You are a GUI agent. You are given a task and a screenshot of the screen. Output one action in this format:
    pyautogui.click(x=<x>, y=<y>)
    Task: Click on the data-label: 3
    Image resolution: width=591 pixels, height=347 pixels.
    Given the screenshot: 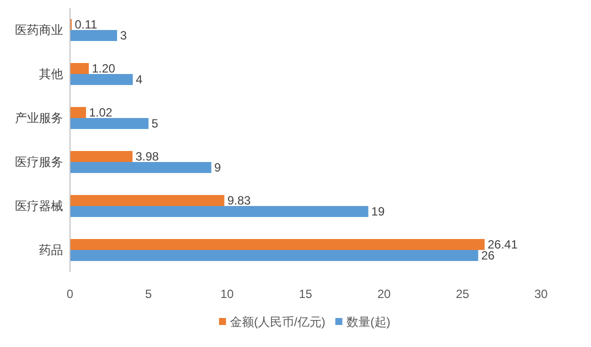 What is the action you would take?
    pyautogui.click(x=124, y=35)
    